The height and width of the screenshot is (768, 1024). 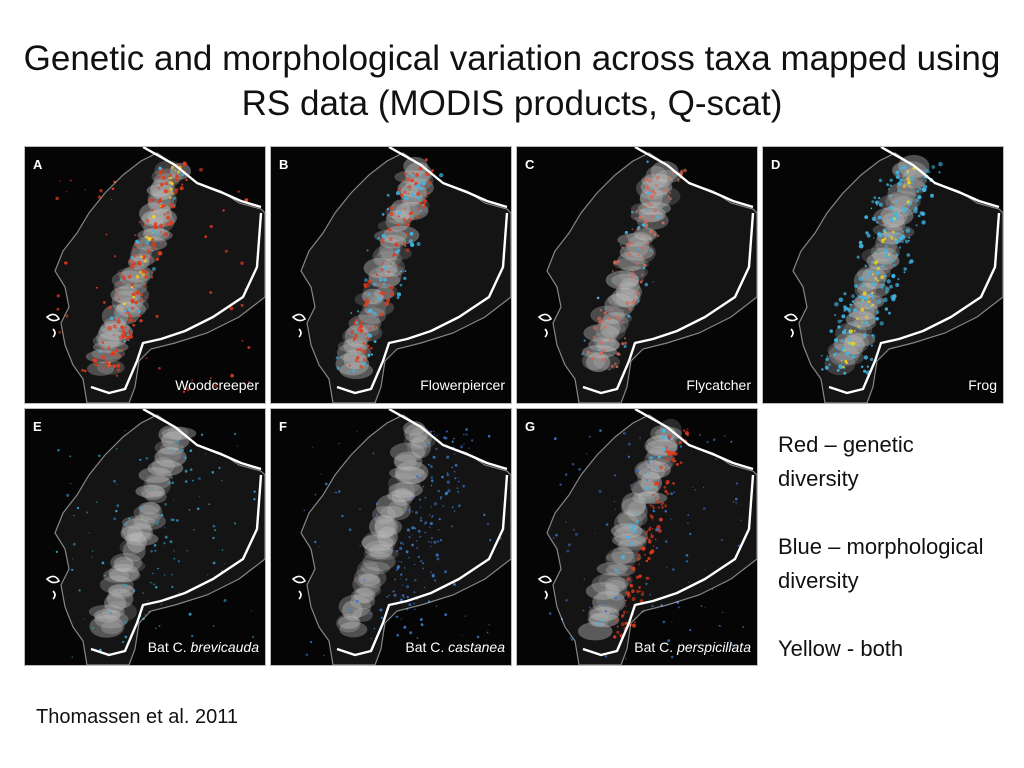 I want to click on map-panel-e: E Bat C. brevicauda, so click(x=145, y=537).